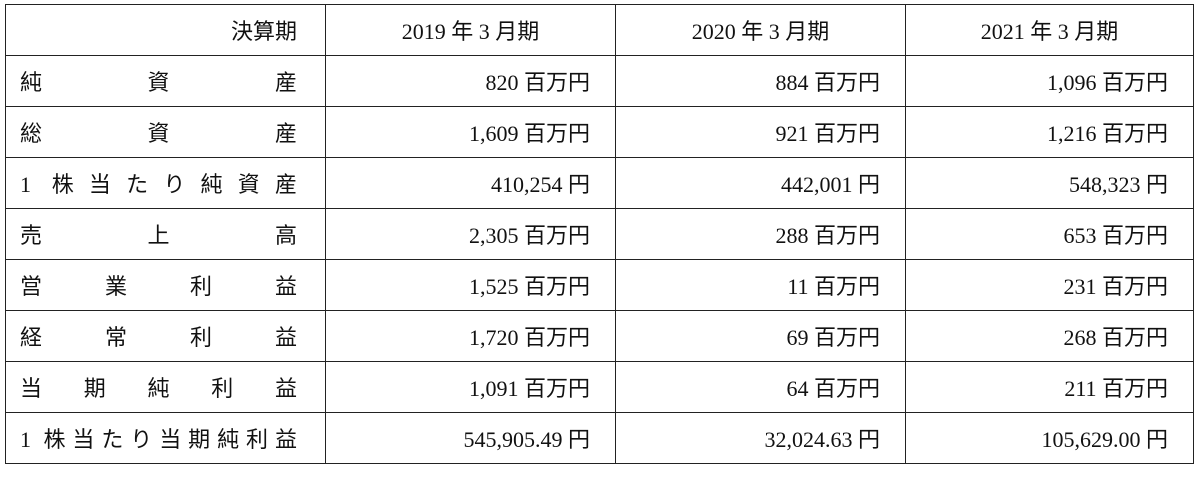  I want to click on value-cell: 231 百万円, so click(1049, 285).